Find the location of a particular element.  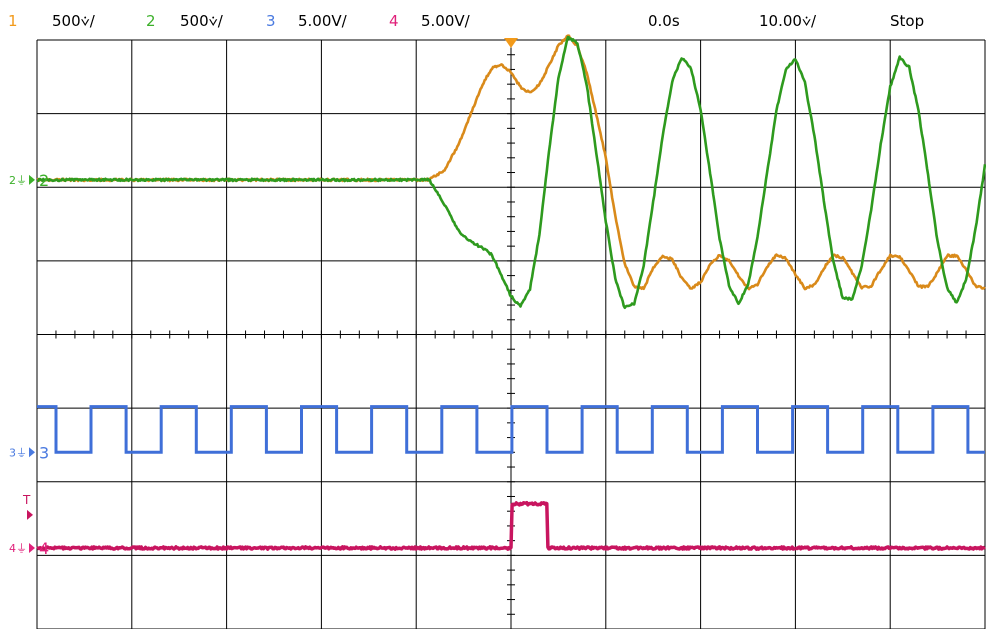

channel-3-arrow-icon is located at coordinates (32, 452).